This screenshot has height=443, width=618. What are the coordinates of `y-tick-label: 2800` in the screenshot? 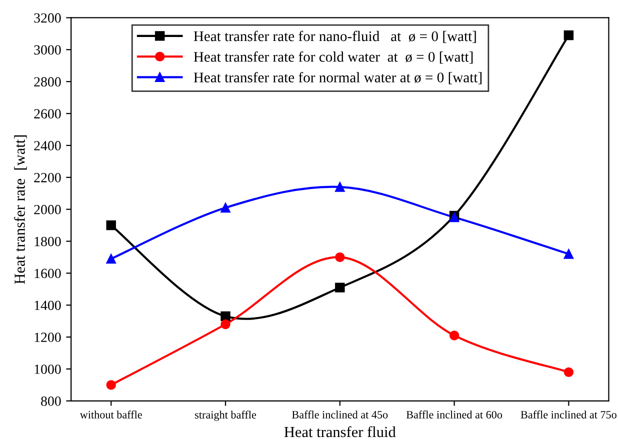 It's located at (47, 82).